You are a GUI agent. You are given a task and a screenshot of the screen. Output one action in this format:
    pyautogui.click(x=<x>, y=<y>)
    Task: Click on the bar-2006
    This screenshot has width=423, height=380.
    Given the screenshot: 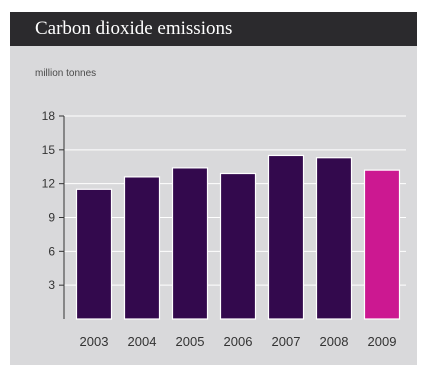 What is the action you would take?
    pyautogui.click(x=238, y=246)
    